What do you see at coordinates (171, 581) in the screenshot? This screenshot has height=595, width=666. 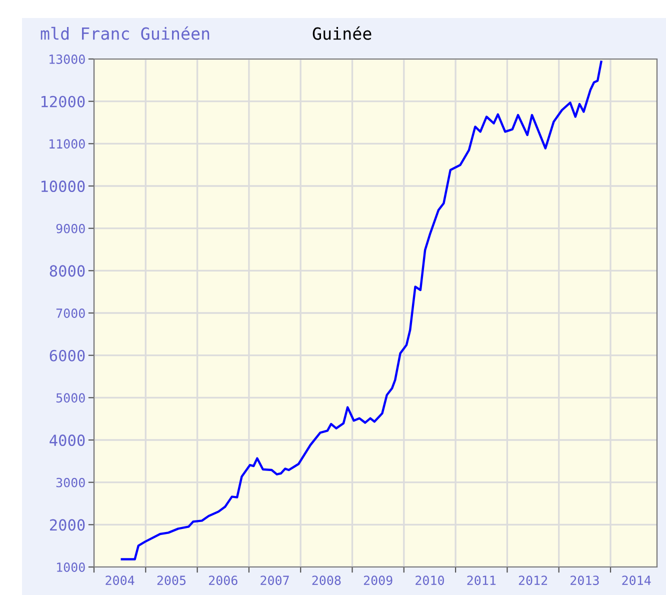 I see `x-tick-label: 2005` at bounding box center [171, 581].